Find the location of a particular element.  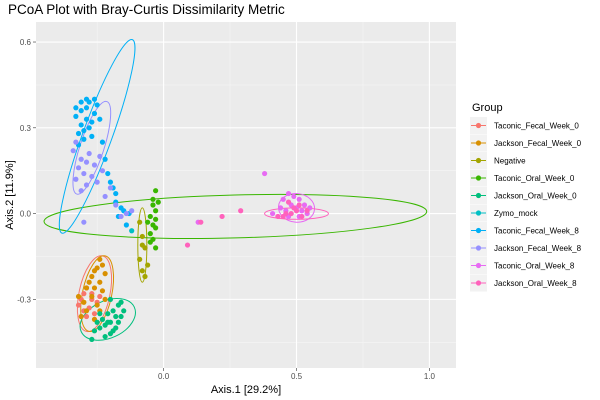

legend-item-taconic-oral-week-0: Taconic_Oral_Week_0 is located at coordinates (522, 178).